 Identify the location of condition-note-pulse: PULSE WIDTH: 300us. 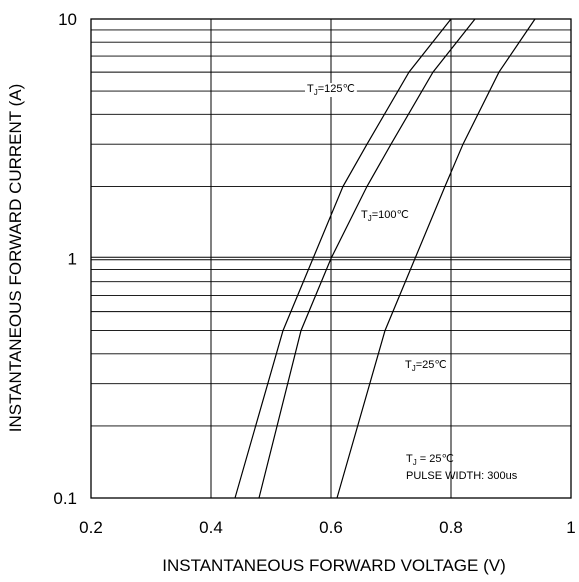
(462, 476).